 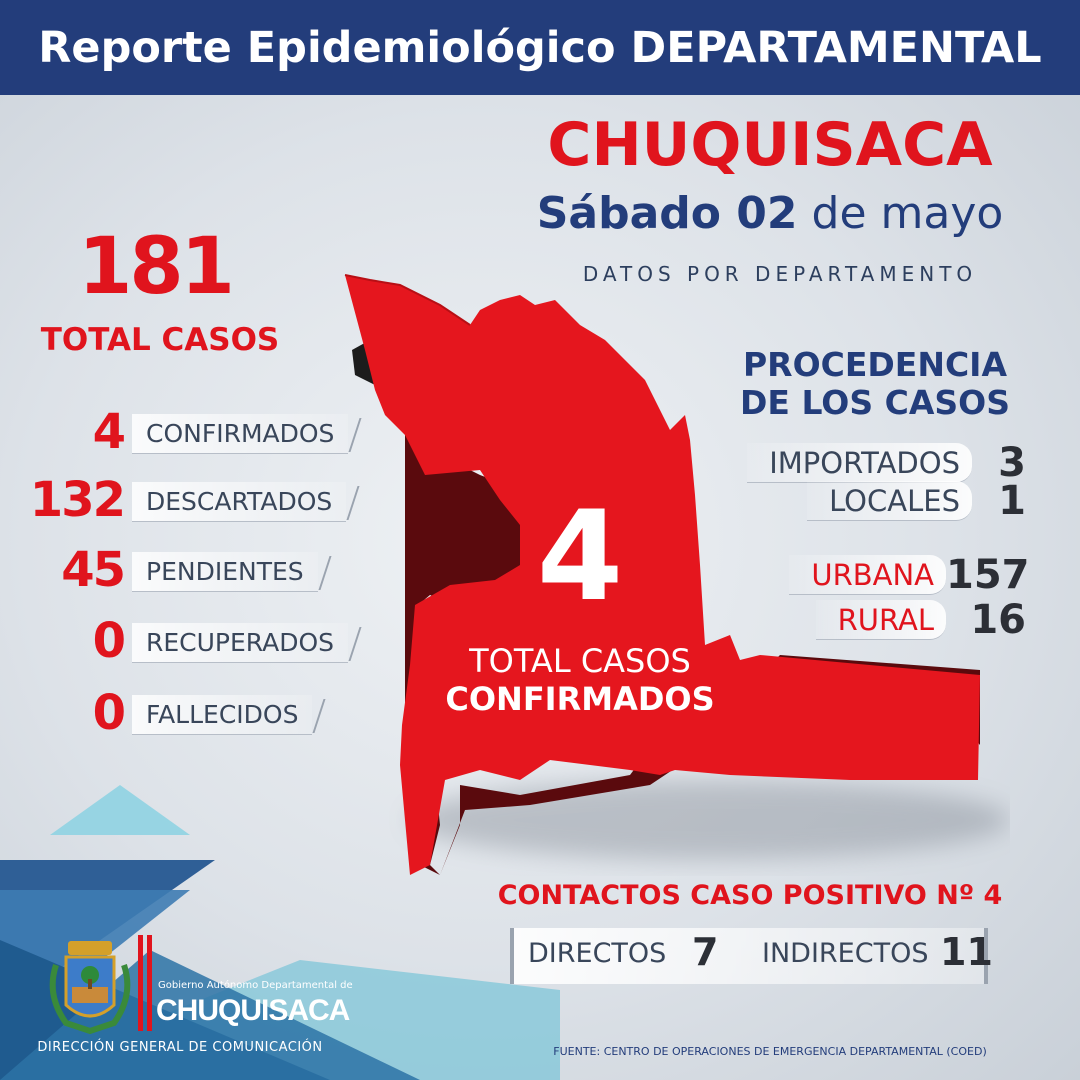 I want to click on report-date: Sábado 02 de mayo, so click(x=770, y=213).